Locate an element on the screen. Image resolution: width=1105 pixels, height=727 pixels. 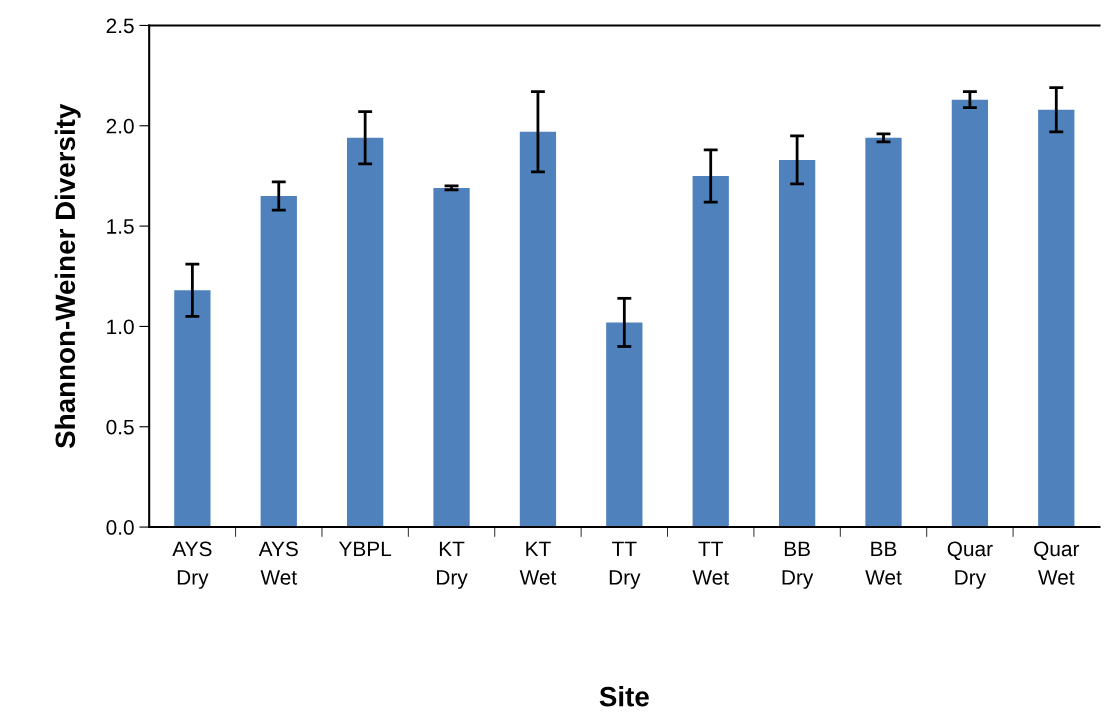
y-tick-label: 2.0 is located at coordinates (120, 126).